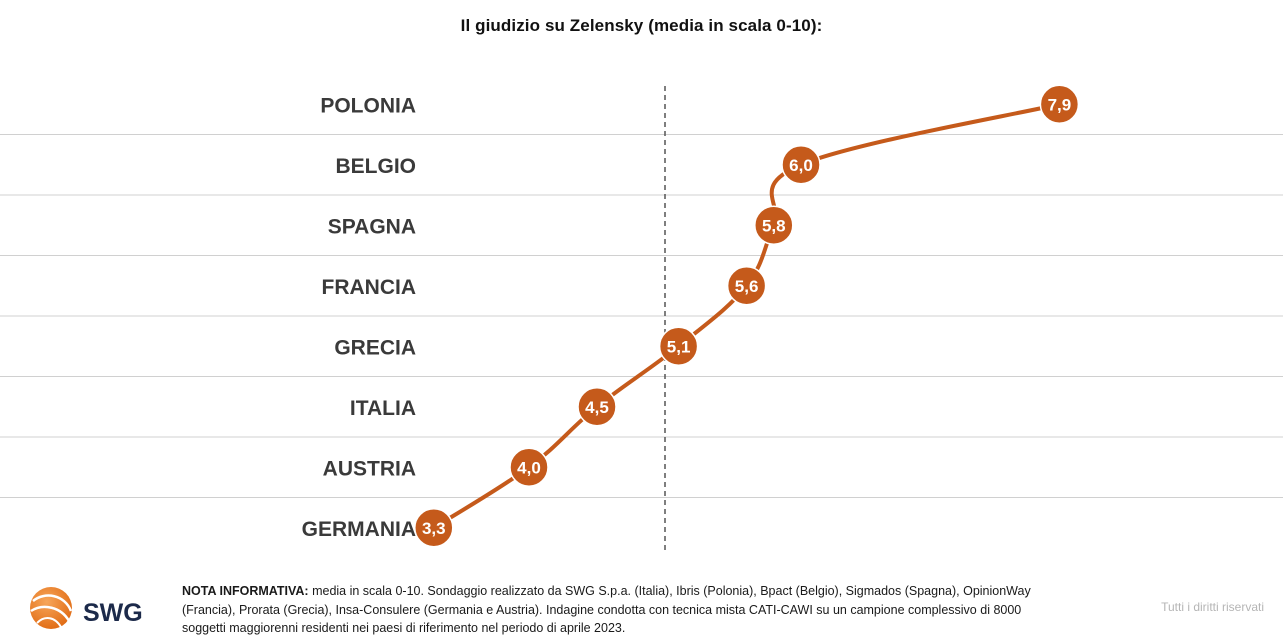 The width and height of the screenshot is (1283, 642). I want to click on category-label: ITALIA, so click(383, 408).